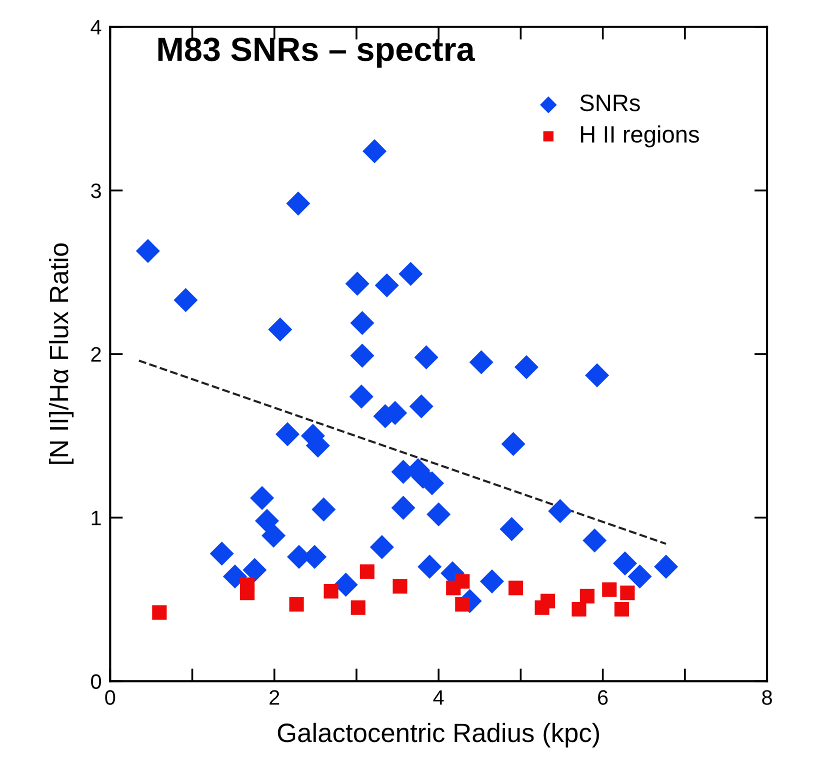 The width and height of the screenshot is (816, 768). I want to click on x-tick-label: 8, so click(767, 697).